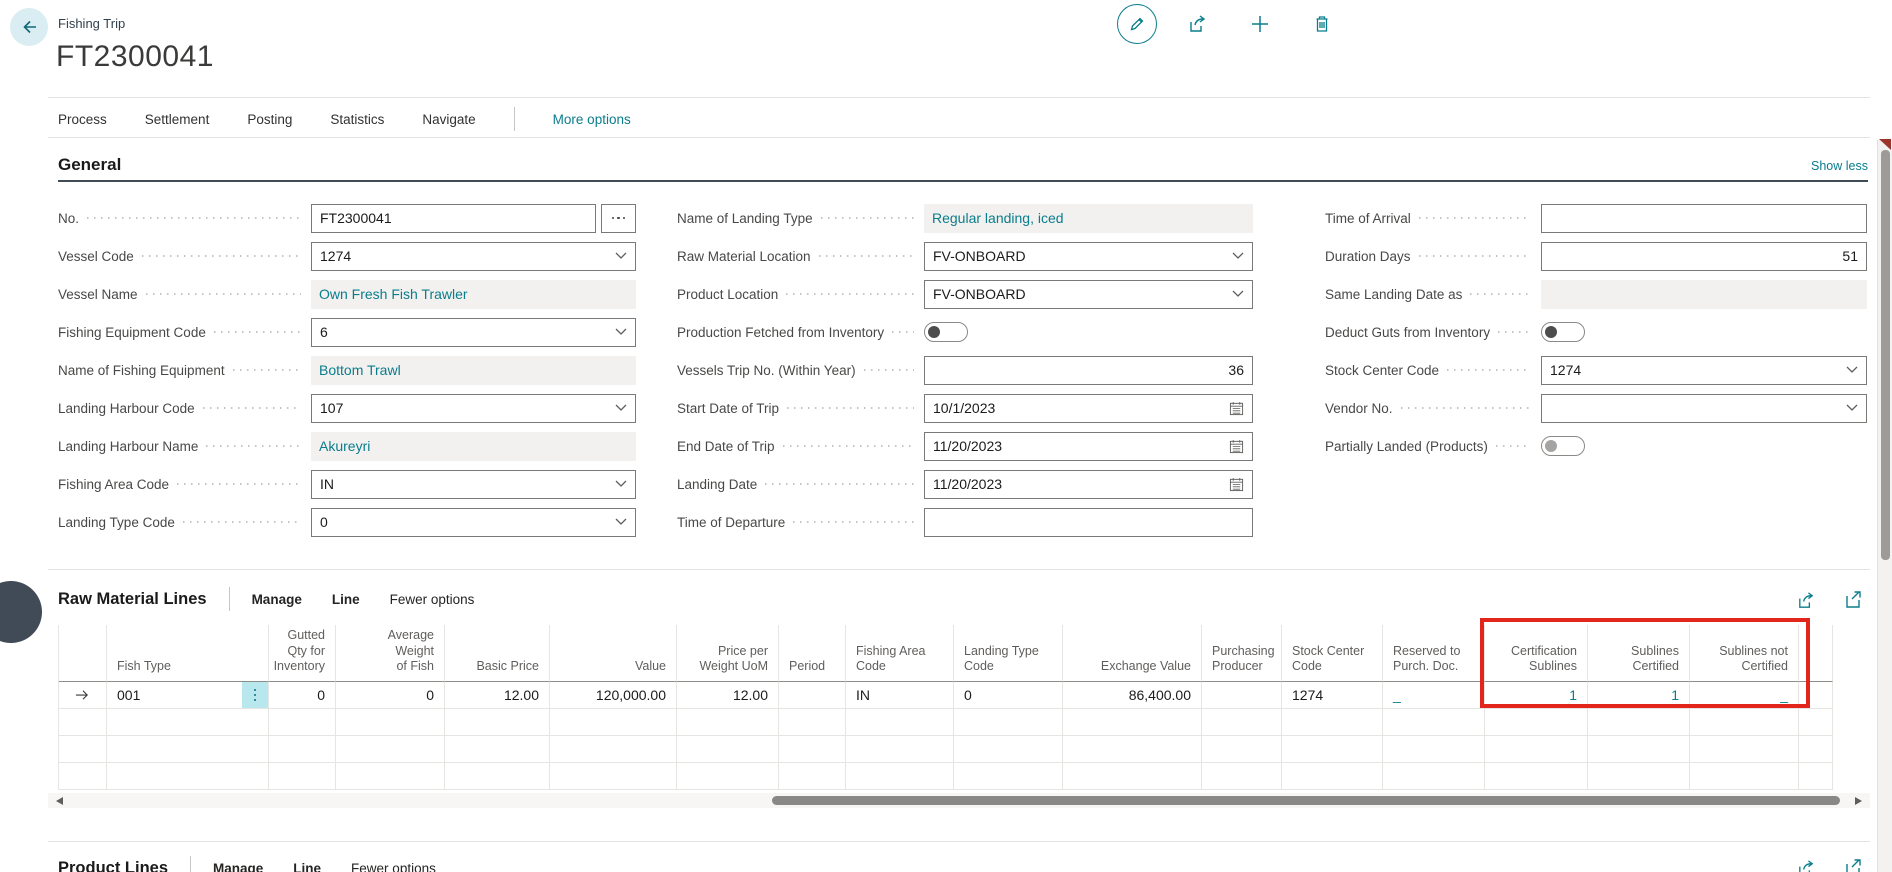  What do you see at coordinates (1704, 256) in the screenshot?
I see `duration-days-input: 51` at bounding box center [1704, 256].